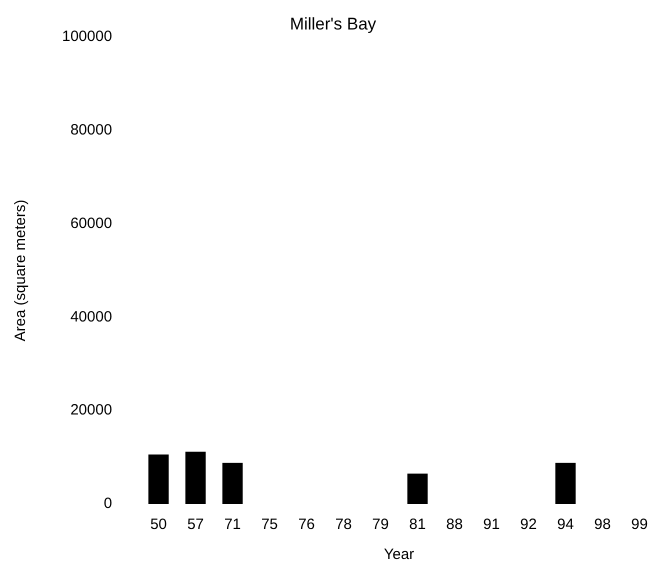 The height and width of the screenshot is (570, 668). I want to click on y-tick-label: 100000, so click(87, 37).